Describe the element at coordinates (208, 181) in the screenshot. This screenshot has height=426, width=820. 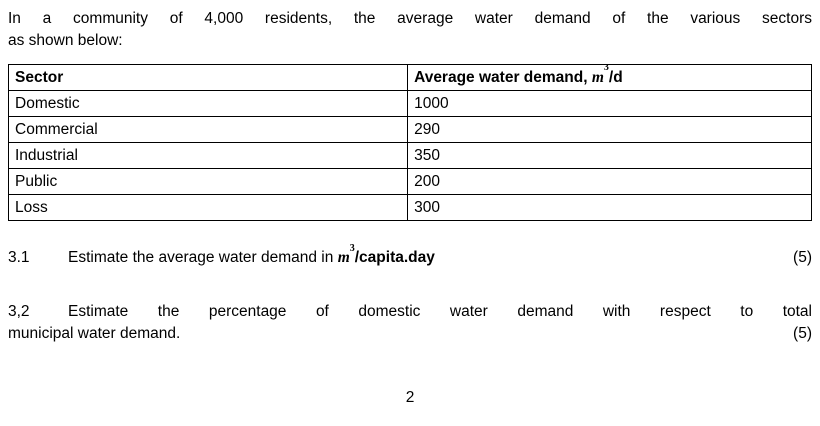
I see `sector-cell: Public` at that location.